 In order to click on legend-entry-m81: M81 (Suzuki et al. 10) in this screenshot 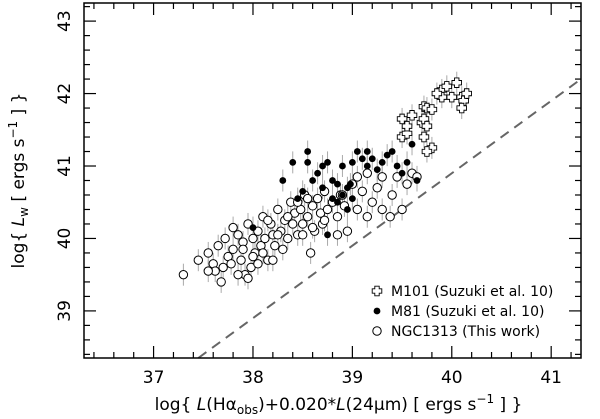, I will do `click(458, 312)`.